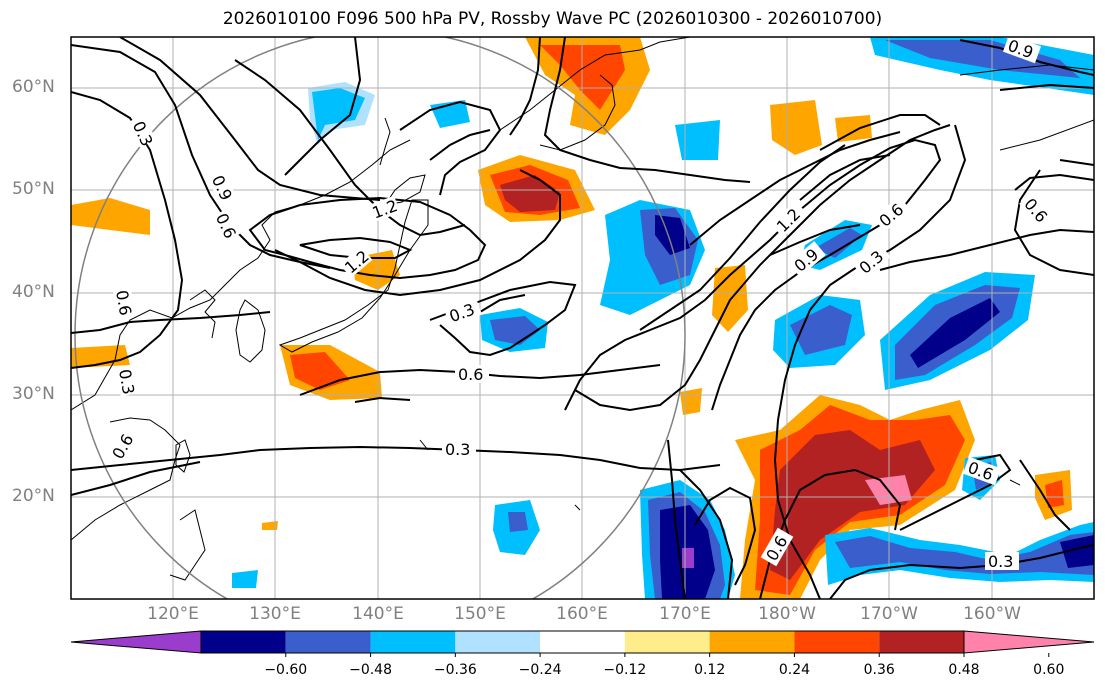 This screenshot has height=692, width=1105. I want to click on lon-label-120e: 120°E, so click(173, 614).